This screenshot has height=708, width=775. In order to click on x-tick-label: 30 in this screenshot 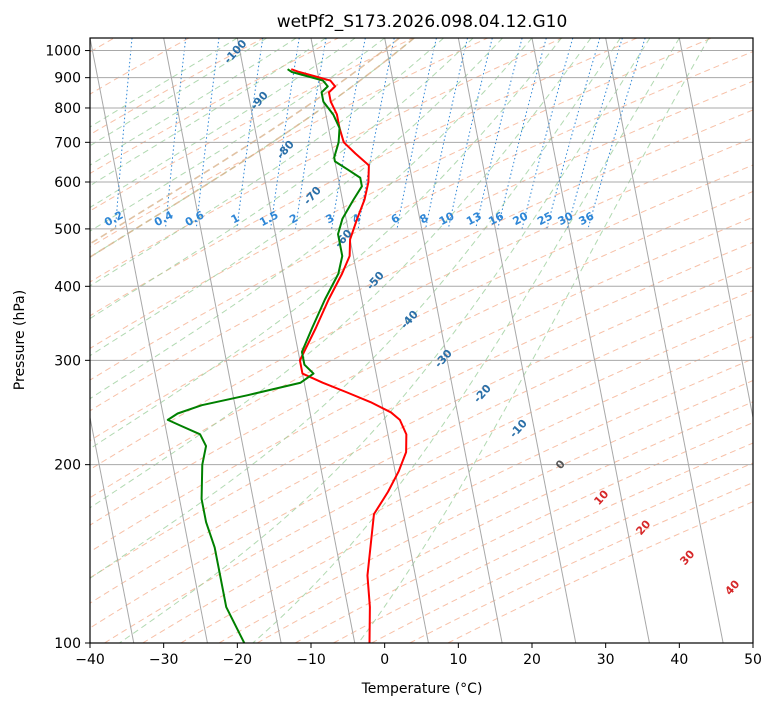, I will do `click(606, 660)`.